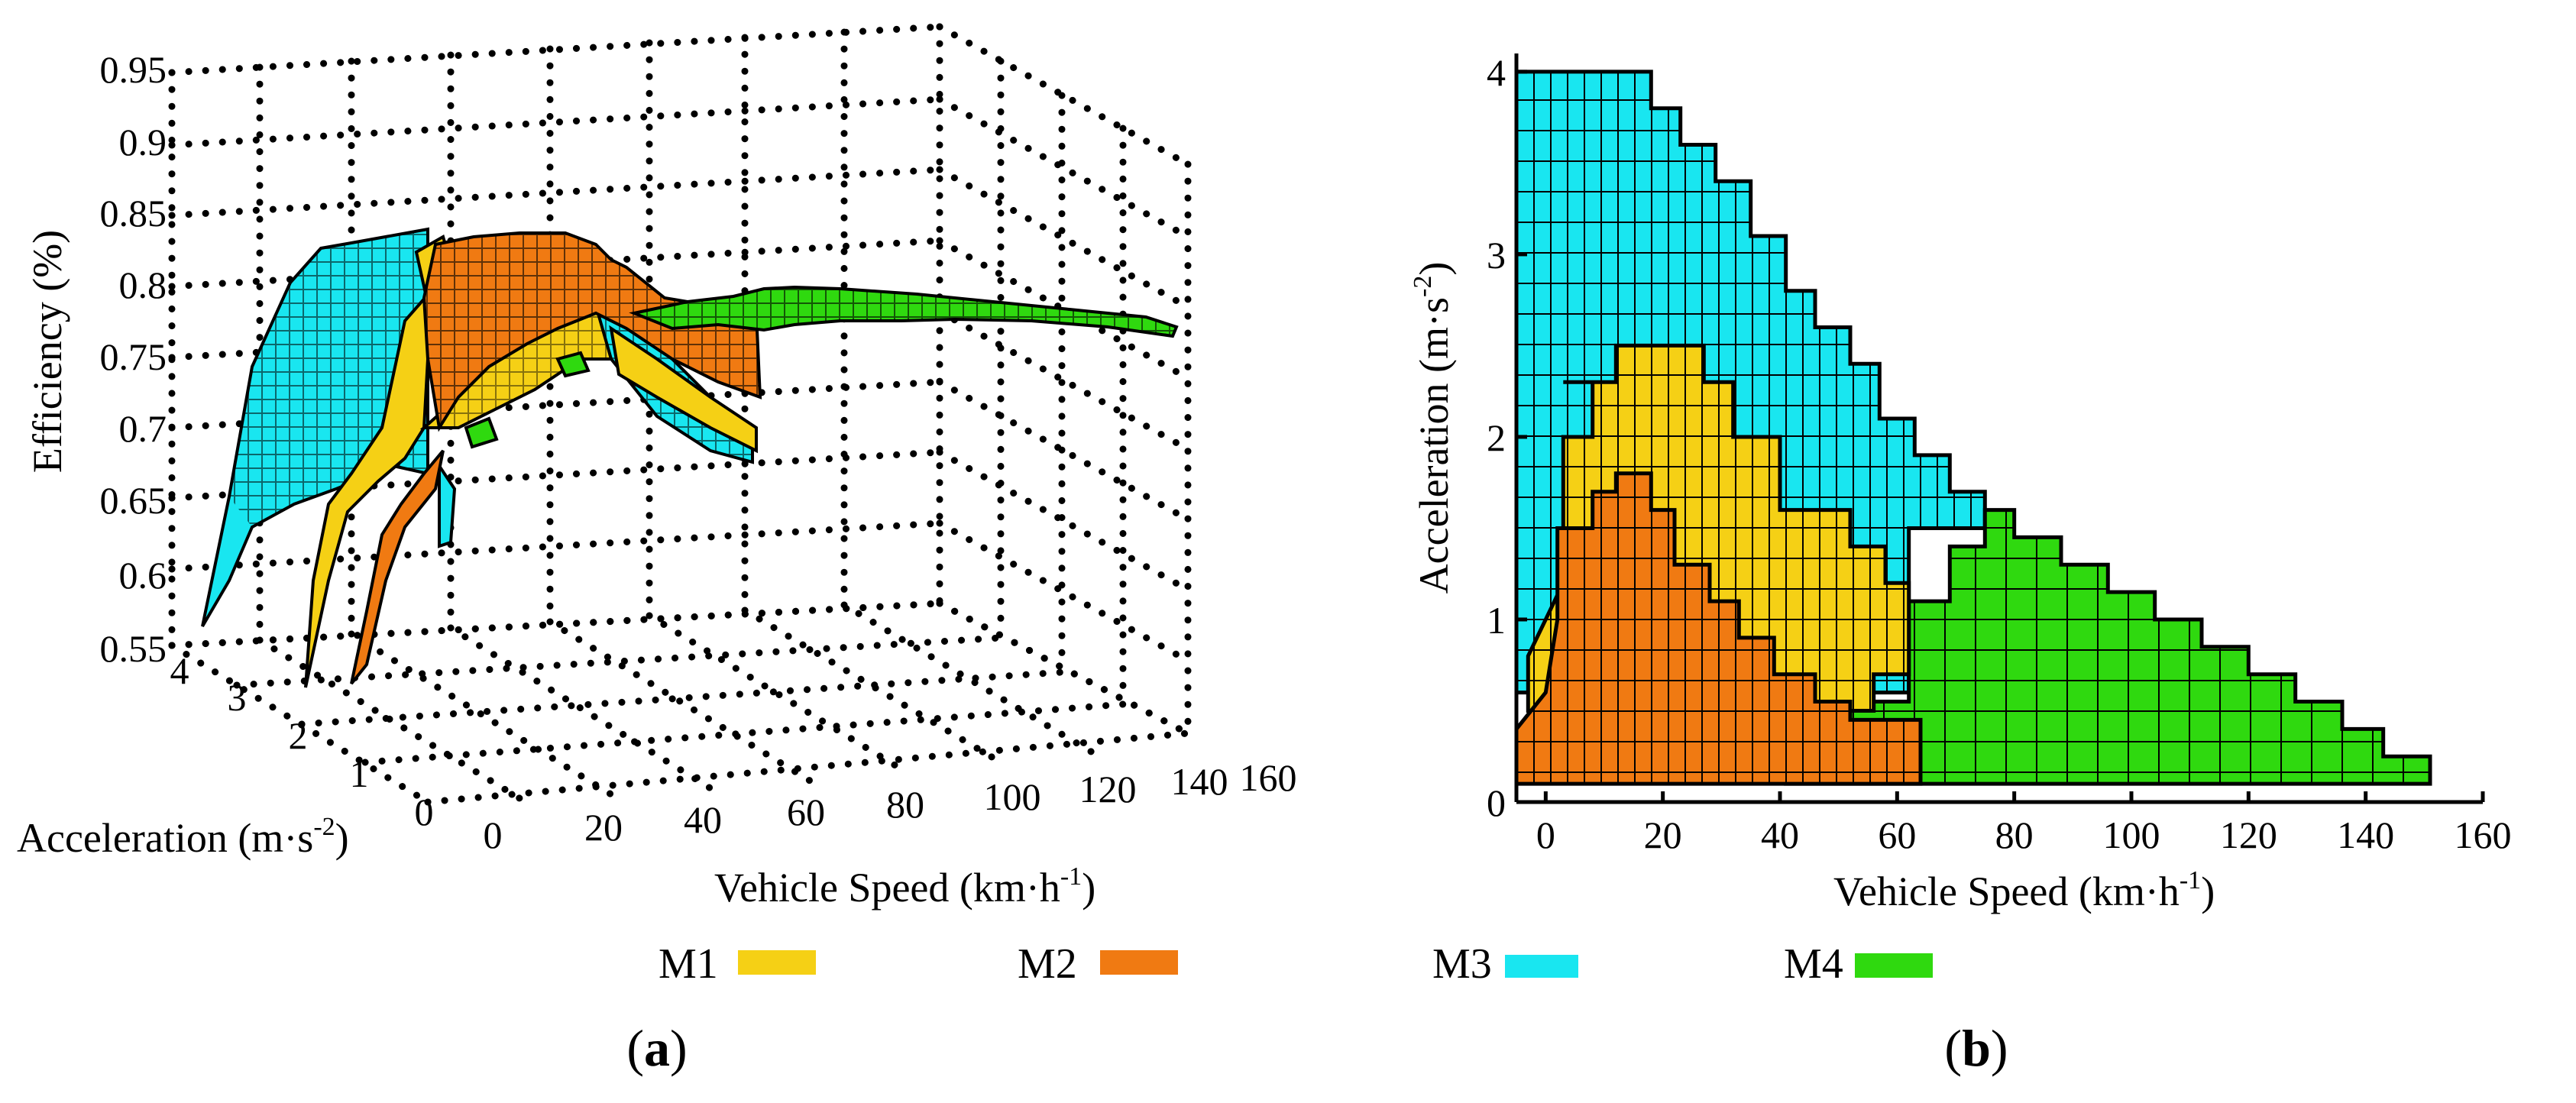  I want to click on z-tick: 0.6, so click(143, 575).